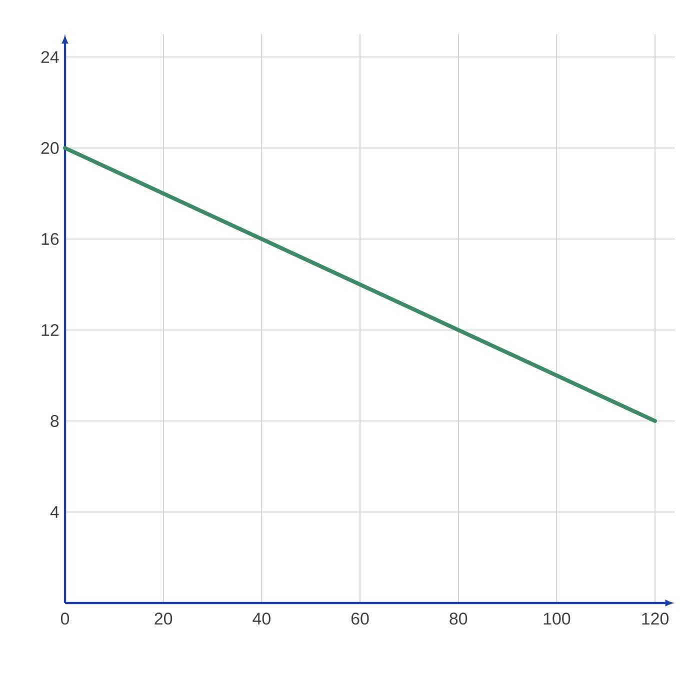  What do you see at coordinates (655, 618) in the screenshot?
I see `x-tick-label: 120` at bounding box center [655, 618].